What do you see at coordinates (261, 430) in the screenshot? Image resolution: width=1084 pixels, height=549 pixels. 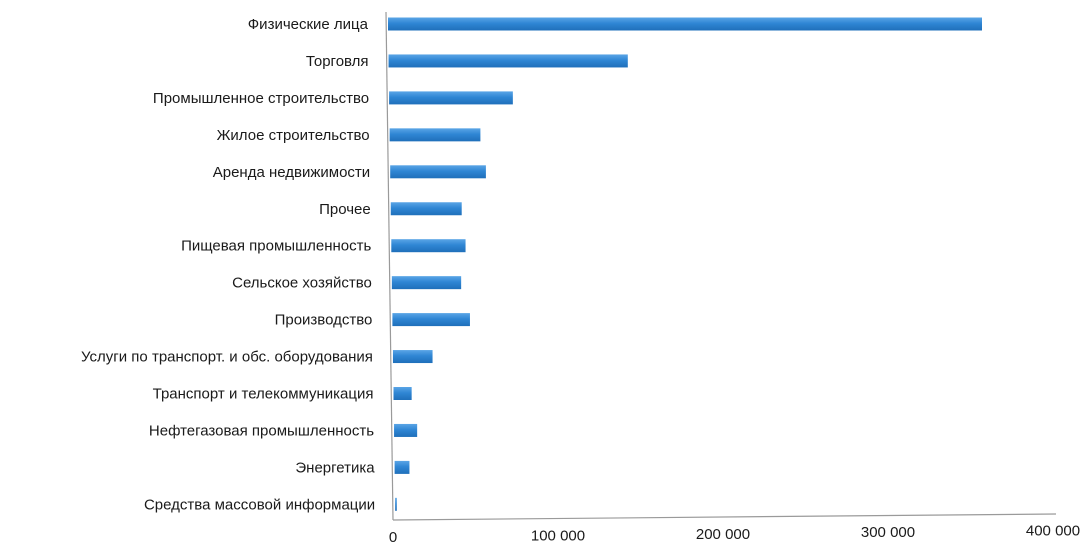 I see `category-label-11: Нефтегазовая промышленность` at bounding box center [261, 430].